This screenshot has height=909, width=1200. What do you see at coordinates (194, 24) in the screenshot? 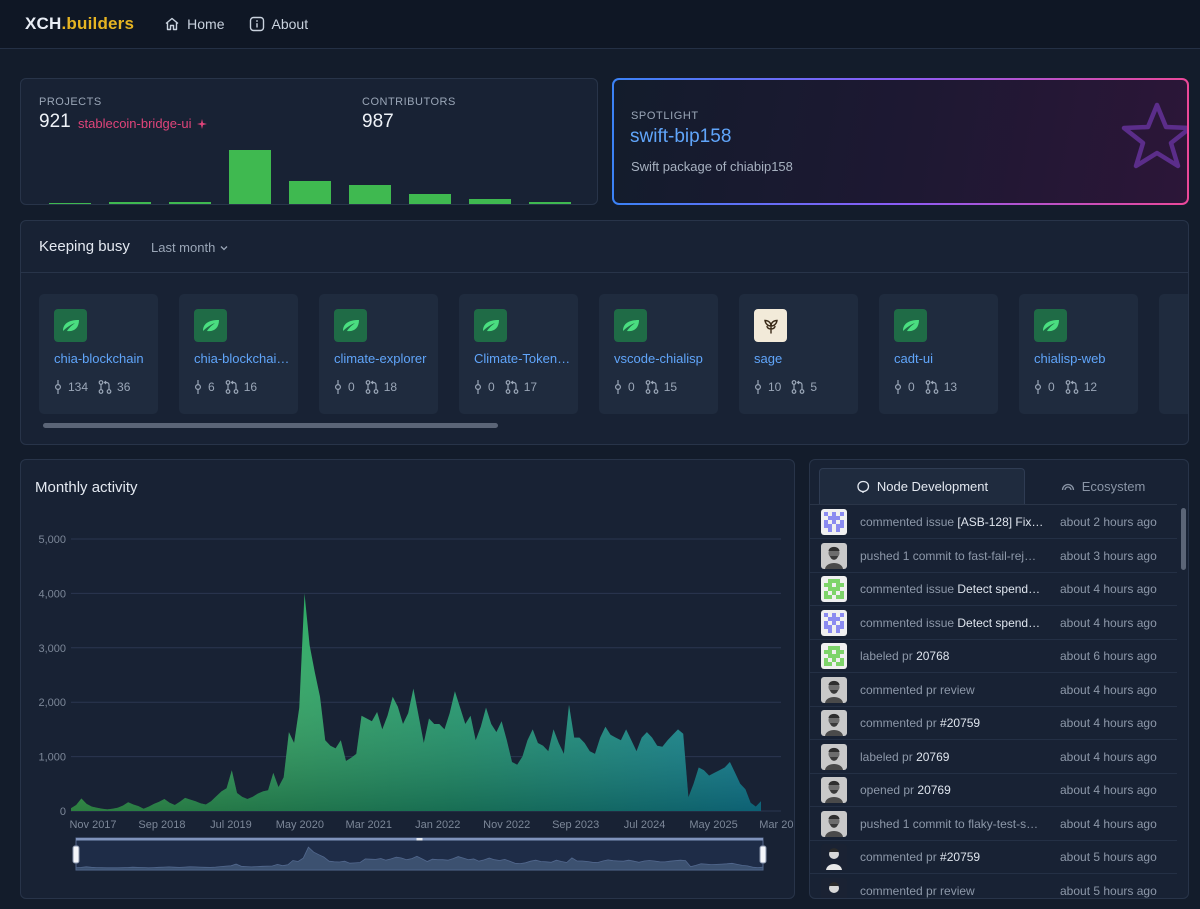
I see `nav-home-link: Home` at bounding box center [194, 24].